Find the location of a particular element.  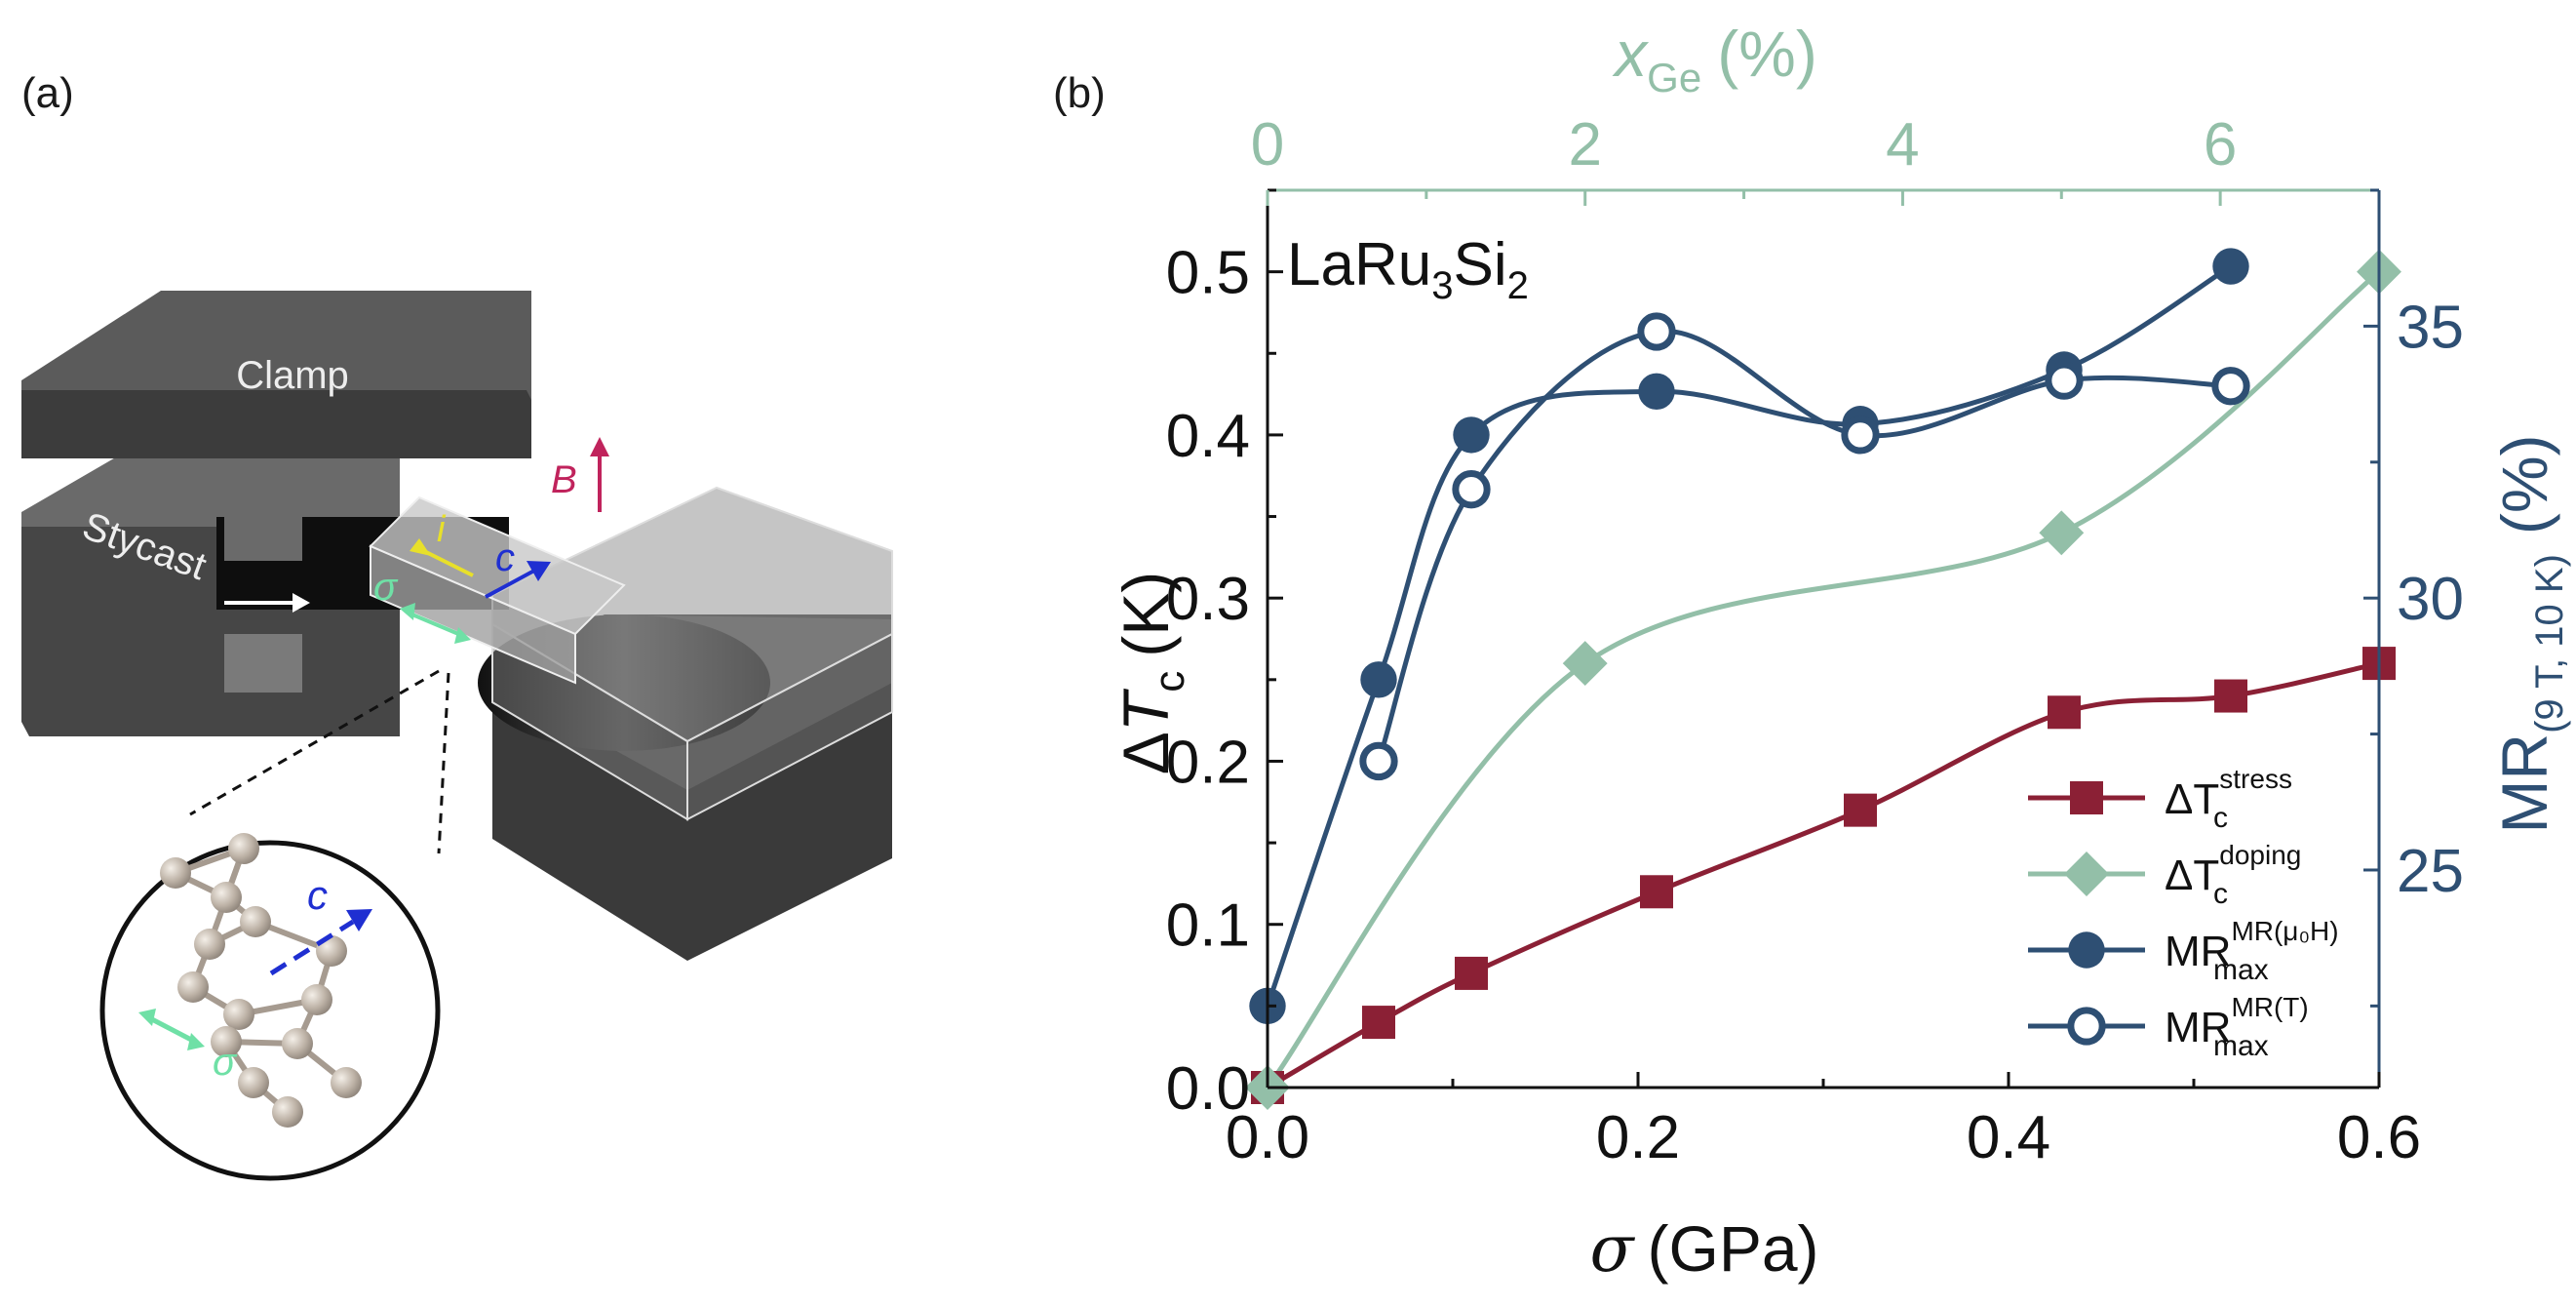

y-tick-label: 0.4 is located at coordinates (1208, 437).